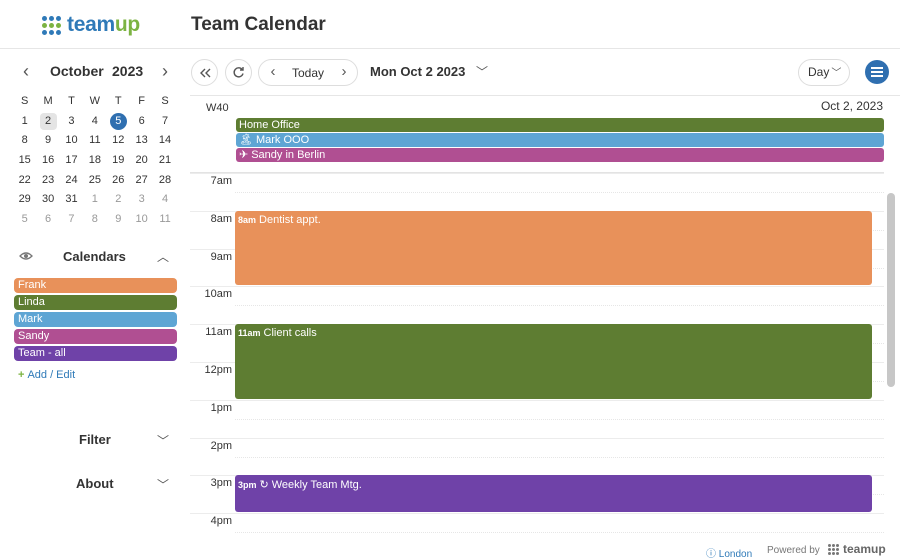 This screenshot has height=560, width=900. Describe the element at coordinates (71, 181) in the screenshot. I see `mini-calendar-day: 24` at that location.